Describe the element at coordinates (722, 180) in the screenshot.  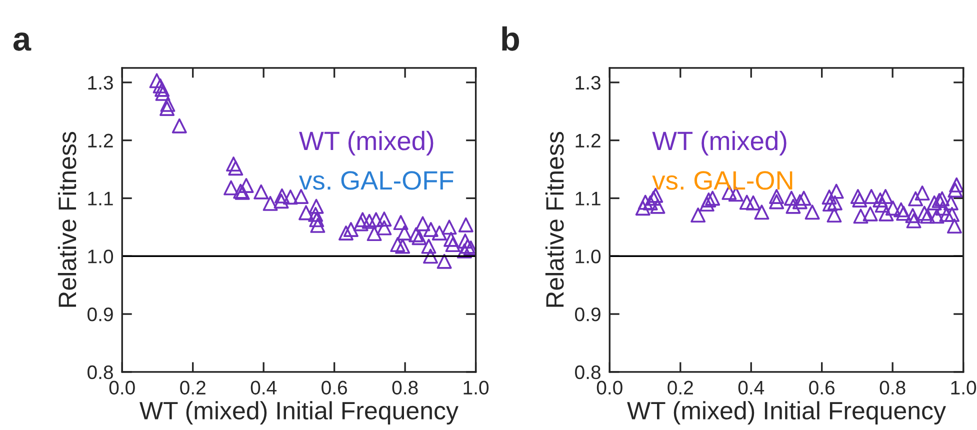
I see `annotation: vs. GAL-ON` at that location.